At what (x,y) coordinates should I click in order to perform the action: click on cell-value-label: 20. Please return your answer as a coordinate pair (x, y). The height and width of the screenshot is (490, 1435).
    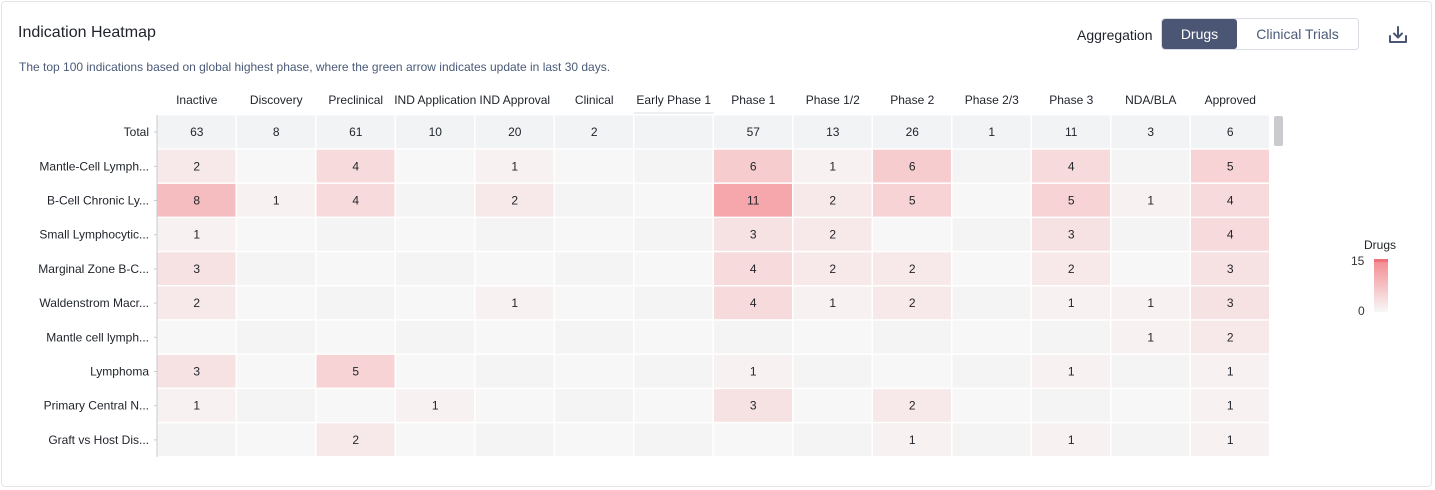
    Looking at the image, I should click on (515, 132).